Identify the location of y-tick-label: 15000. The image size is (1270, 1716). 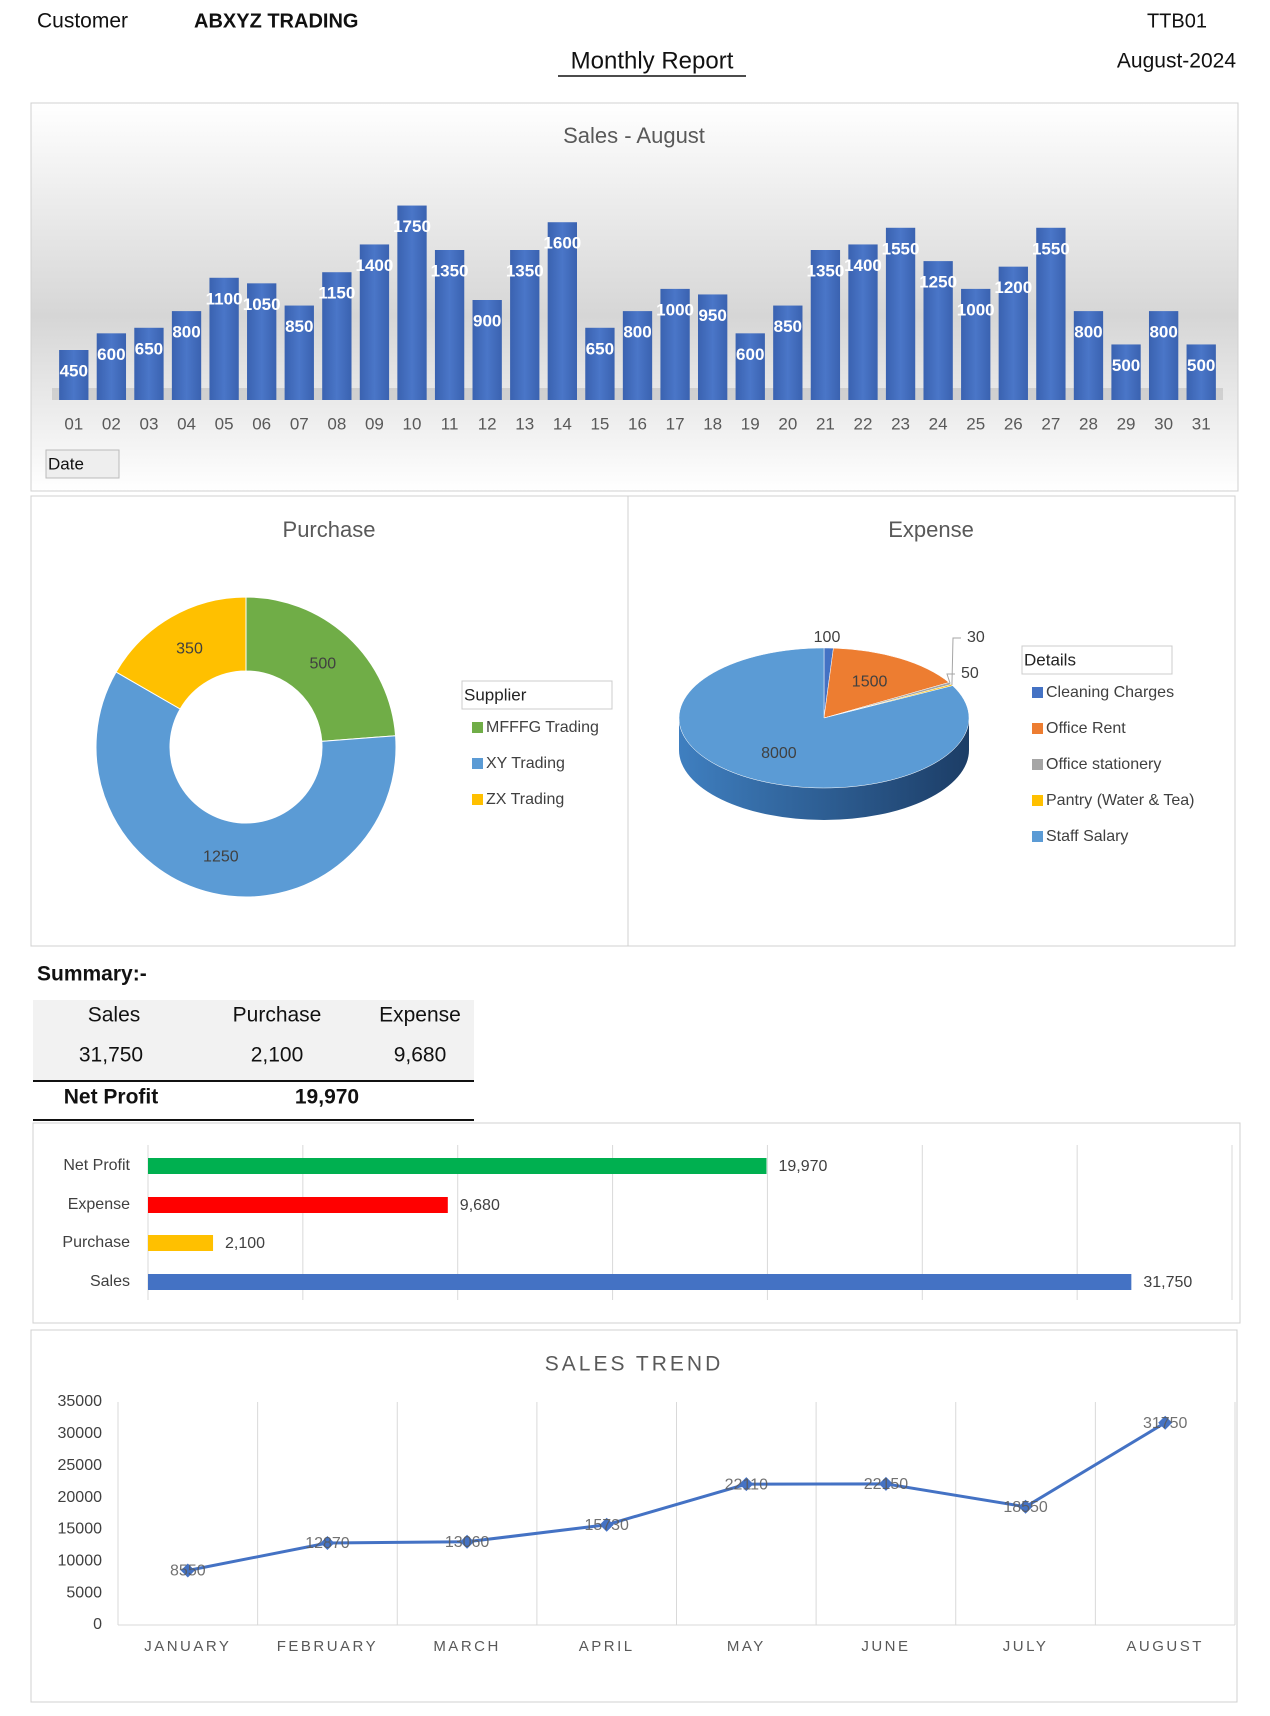
(80, 1529).